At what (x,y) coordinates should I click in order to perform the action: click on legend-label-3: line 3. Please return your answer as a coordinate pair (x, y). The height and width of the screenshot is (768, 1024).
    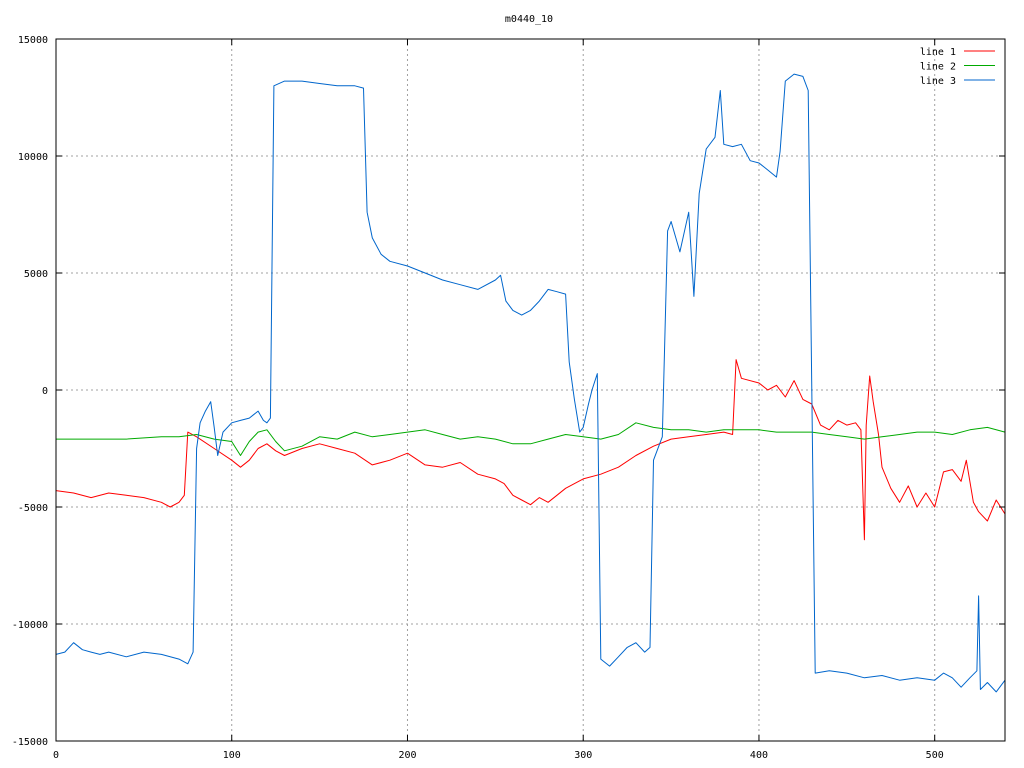
    Looking at the image, I should click on (938, 81).